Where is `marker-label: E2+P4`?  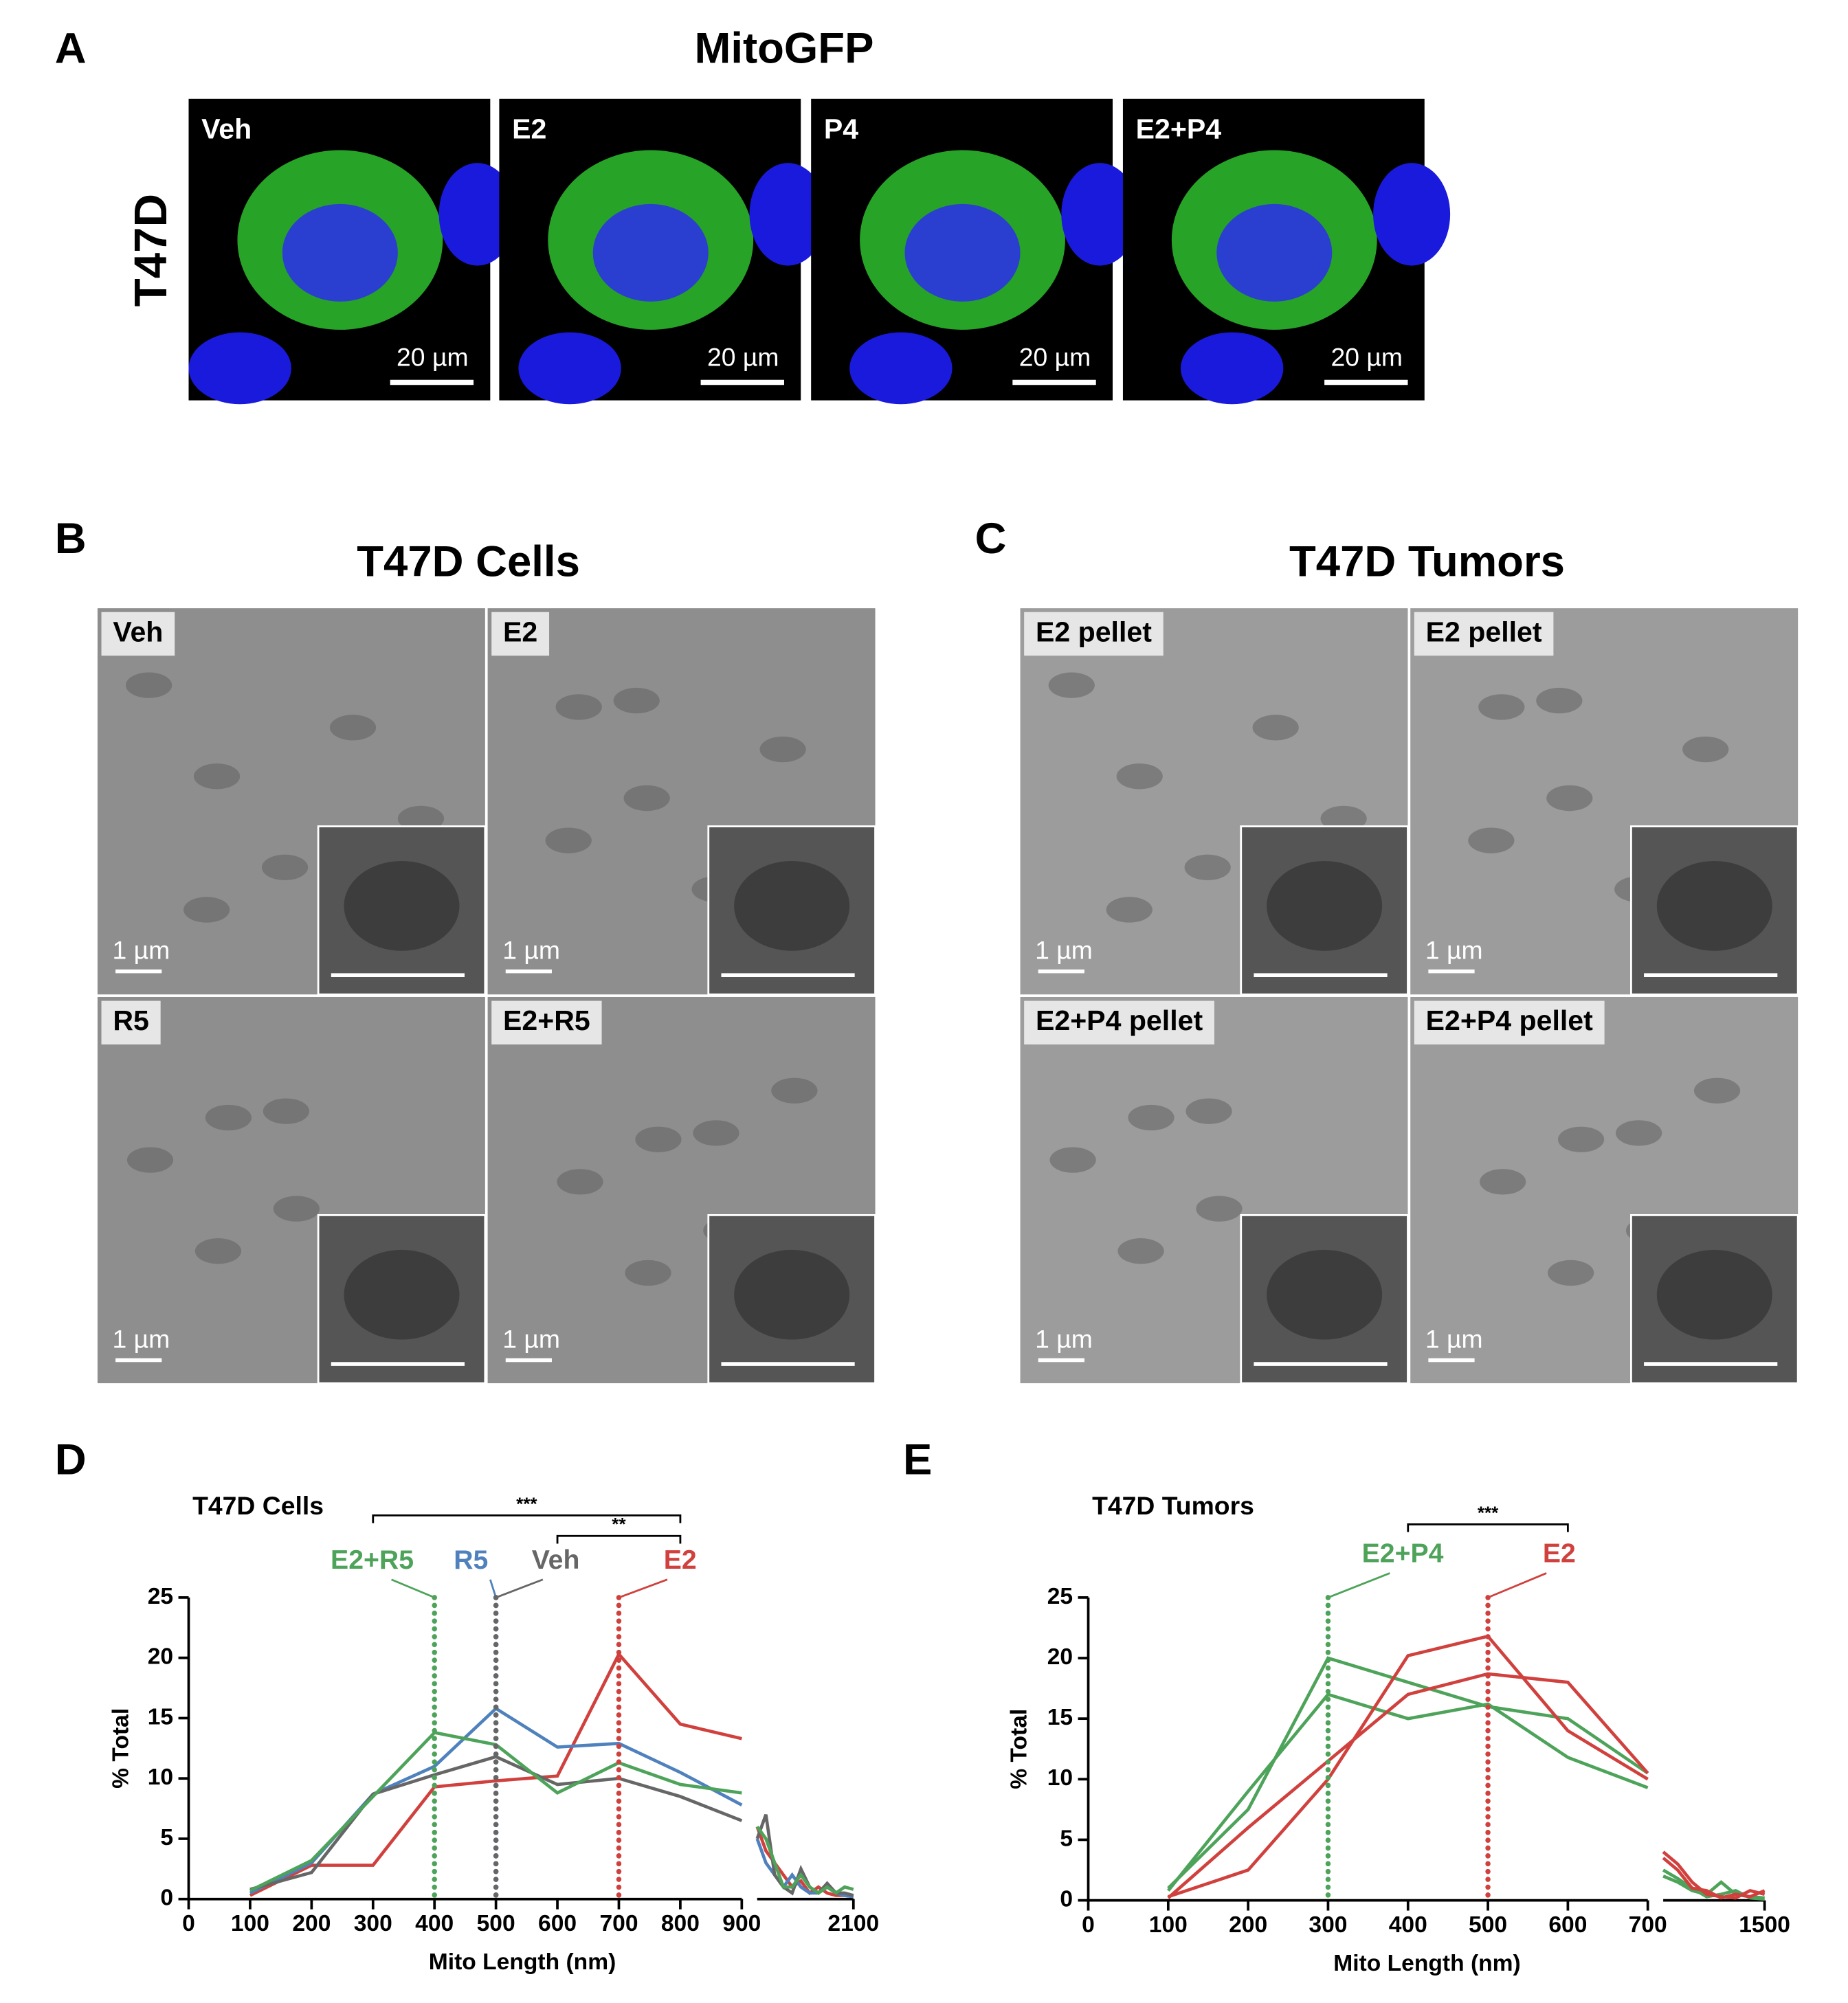
marker-label: E2+P4 is located at coordinates (1403, 1554).